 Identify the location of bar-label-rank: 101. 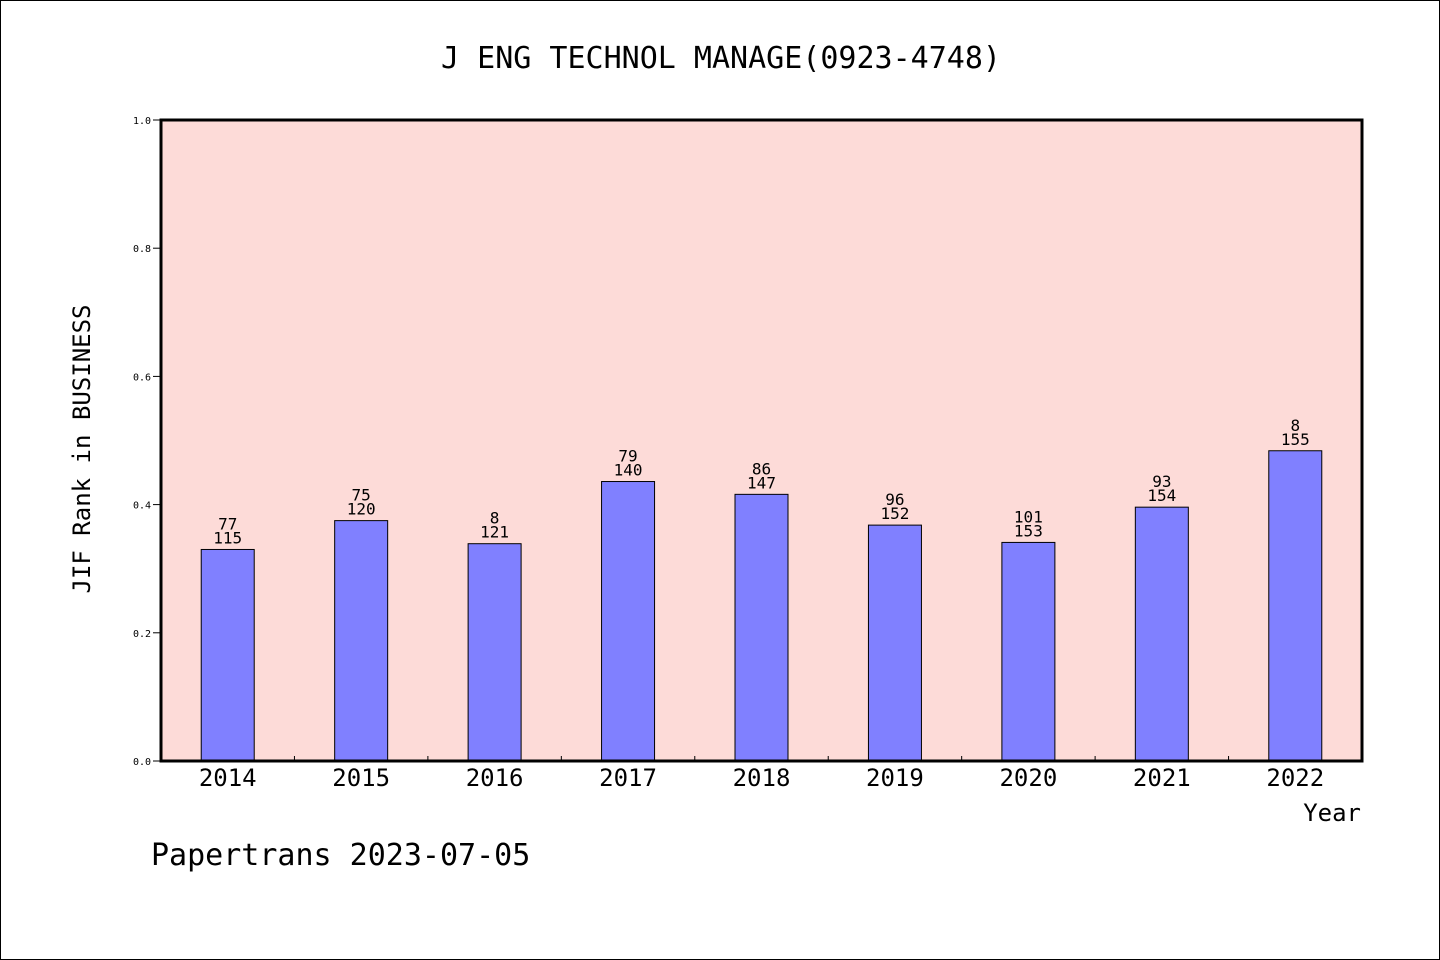
(1028, 516).